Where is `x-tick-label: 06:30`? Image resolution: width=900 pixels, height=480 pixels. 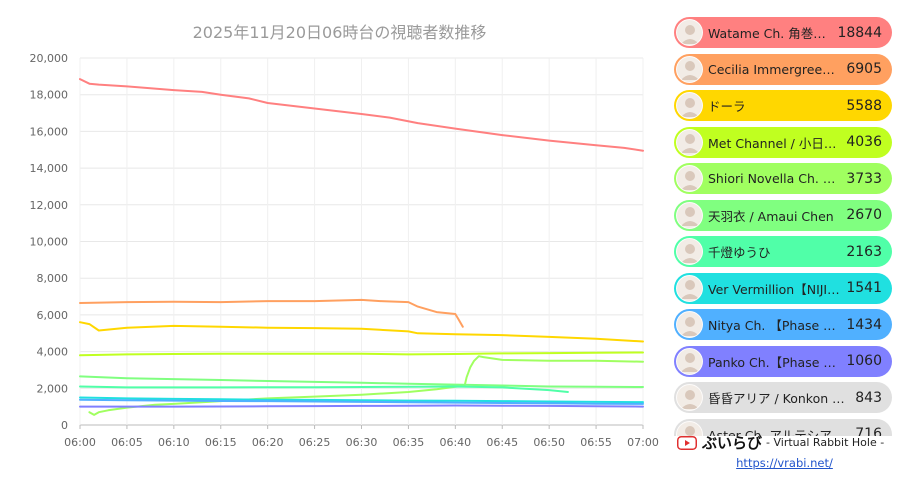 x-tick-label: 06:30 is located at coordinates (362, 442).